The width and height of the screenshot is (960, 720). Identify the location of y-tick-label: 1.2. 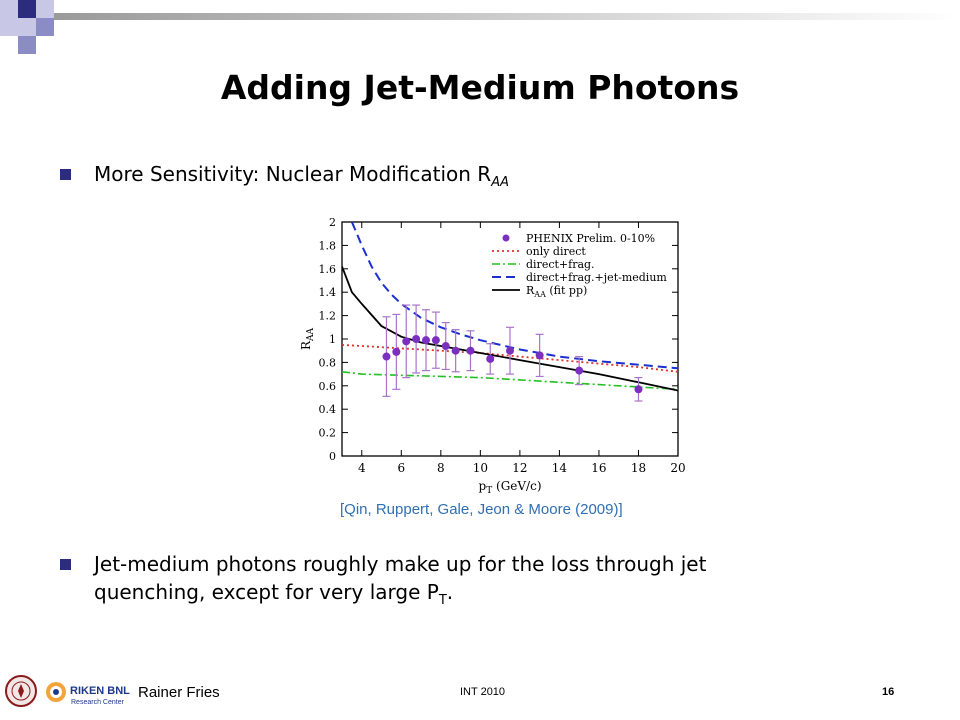
(328, 316).